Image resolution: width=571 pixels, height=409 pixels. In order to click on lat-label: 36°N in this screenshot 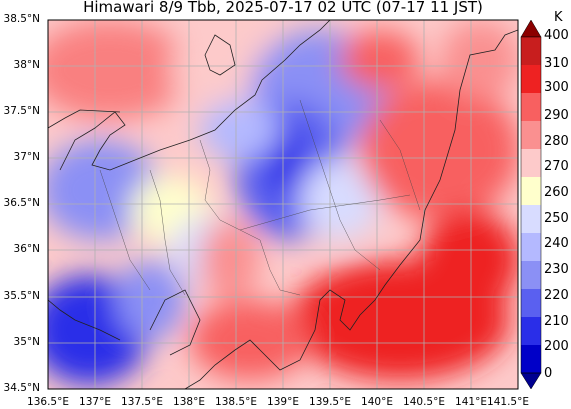, I will do `click(26, 249)`.